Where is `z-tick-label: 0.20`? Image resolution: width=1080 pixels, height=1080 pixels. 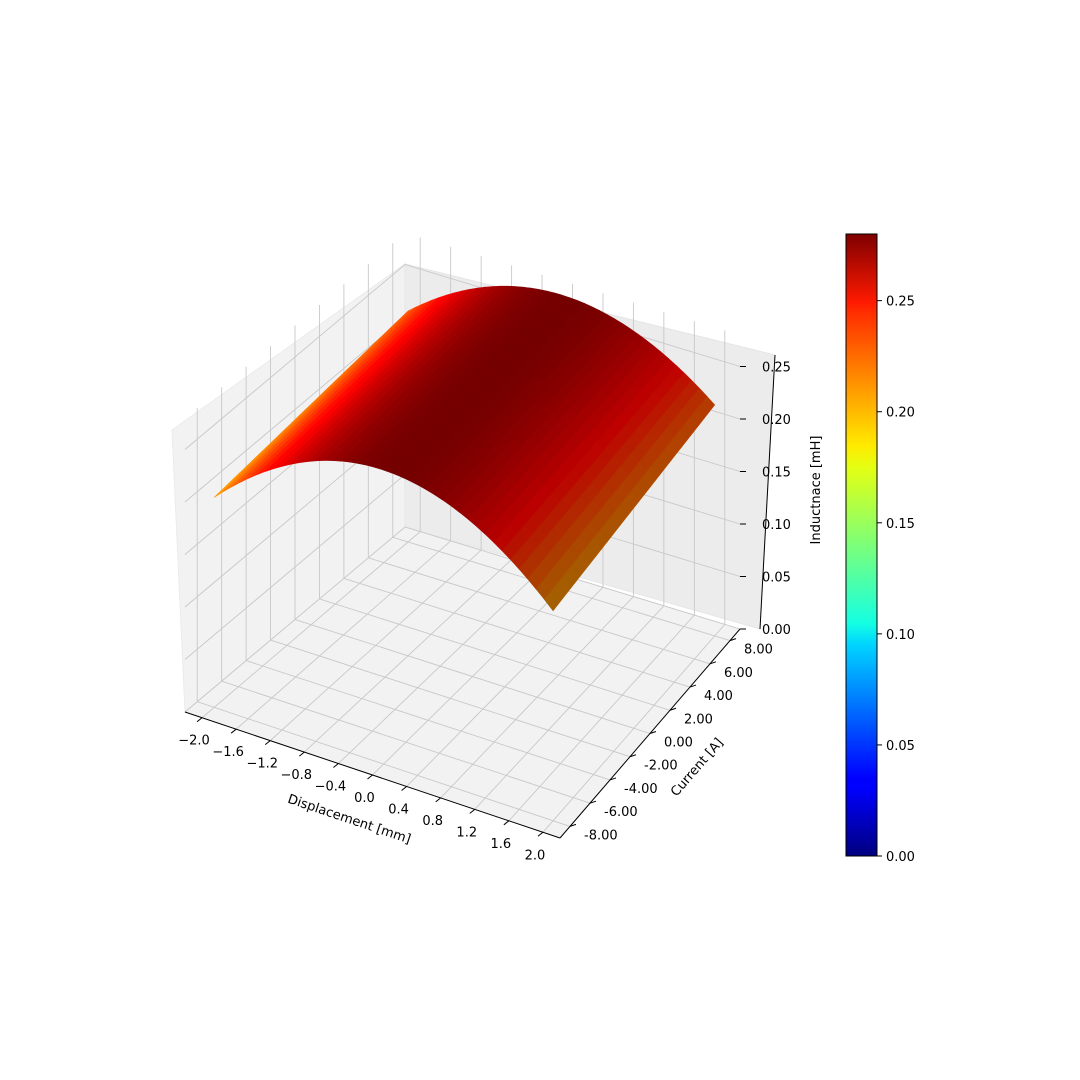
z-tick-label: 0.20 is located at coordinates (776, 420).